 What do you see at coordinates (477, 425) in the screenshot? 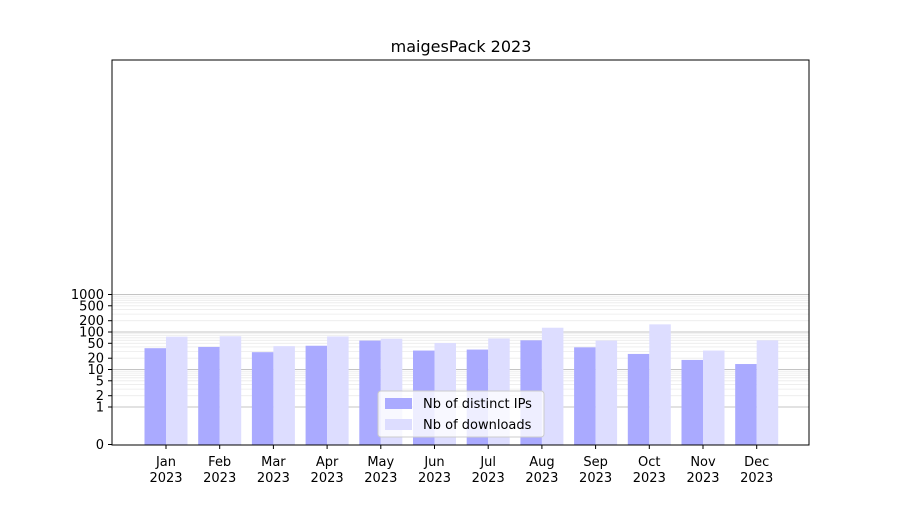
I see `legend-label: Nb of downloads` at bounding box center [477, 425].